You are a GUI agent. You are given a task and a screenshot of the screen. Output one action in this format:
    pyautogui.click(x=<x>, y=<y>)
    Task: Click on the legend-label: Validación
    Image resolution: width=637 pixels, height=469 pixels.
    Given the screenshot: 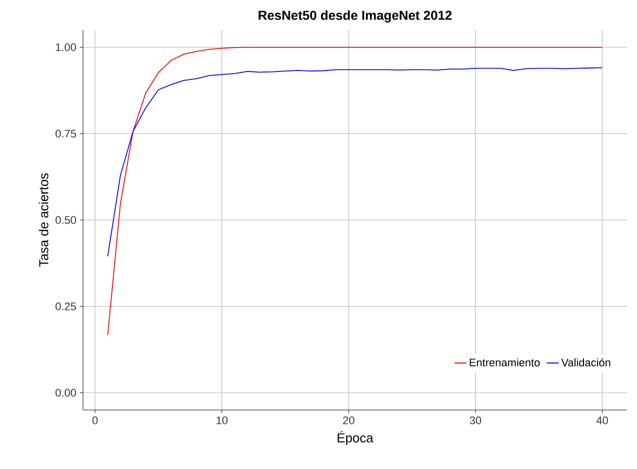 What is the action you would take?
    pyautogui.click(x=585, y=362)
    